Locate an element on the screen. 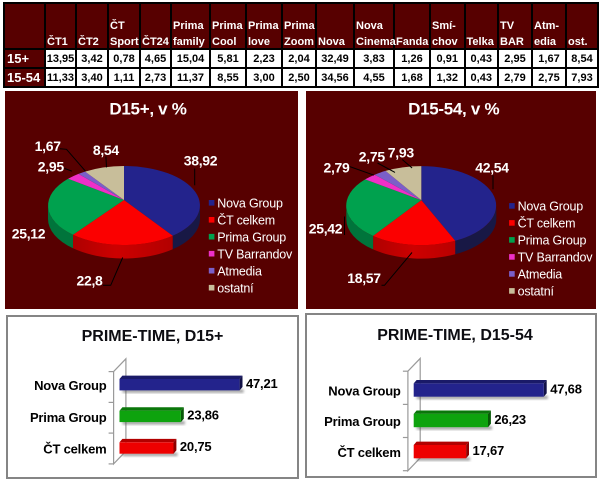 This screenshot has height=484, width=600. svg-text: 22,8 is located at coordinates (89, 281).